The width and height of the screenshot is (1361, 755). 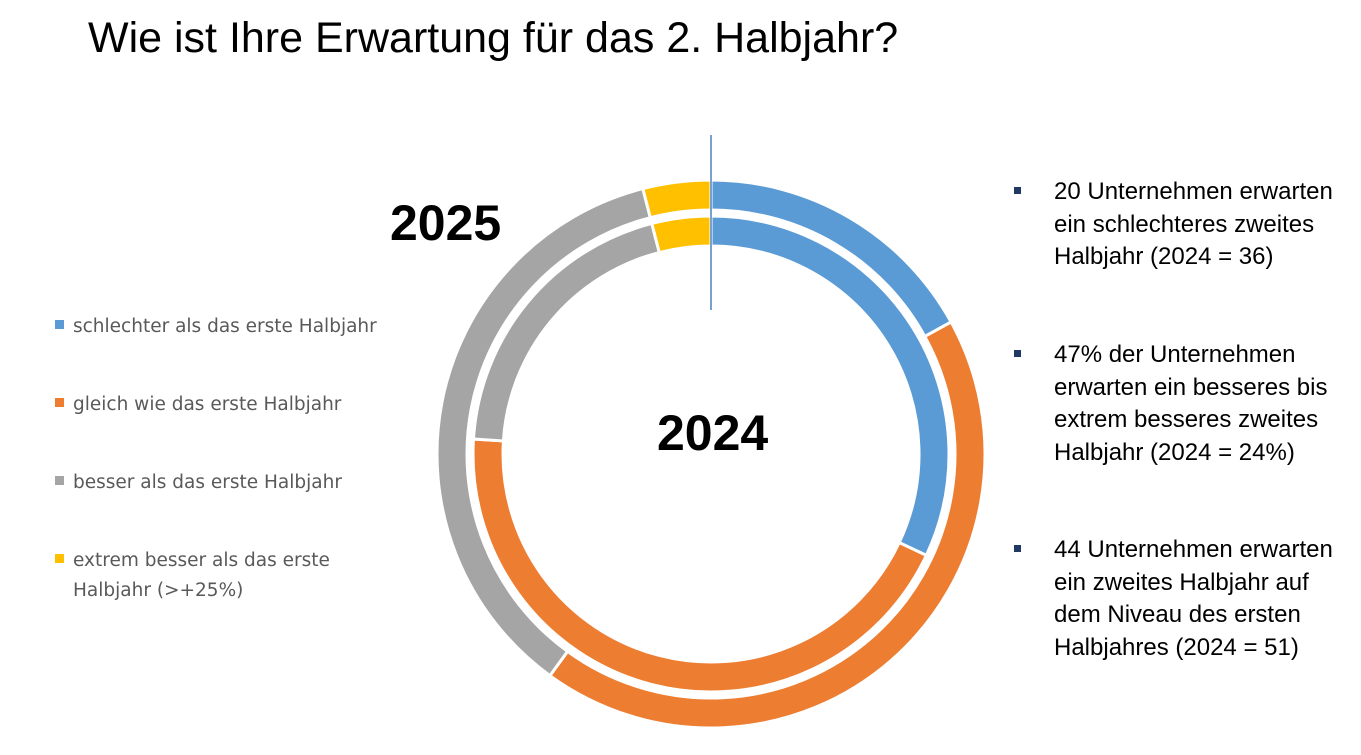 I want to click on legend-item: besser als das erste Halbjahr, so click(x=217, y=483).